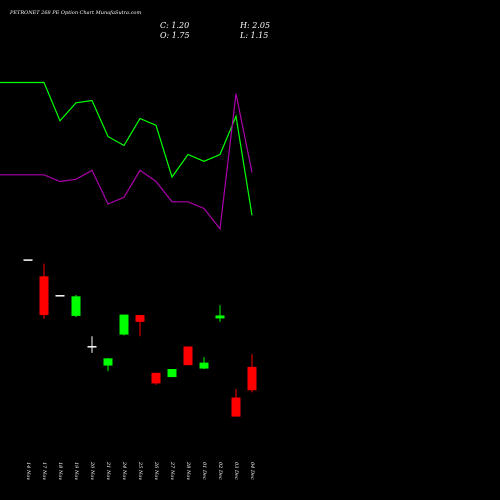 Image resolution: width=500 pixels, height=500 pixels. Describe the element at coordinates (174, 25) in the screenshot. I see `close-value: C: 1.20` at that location.